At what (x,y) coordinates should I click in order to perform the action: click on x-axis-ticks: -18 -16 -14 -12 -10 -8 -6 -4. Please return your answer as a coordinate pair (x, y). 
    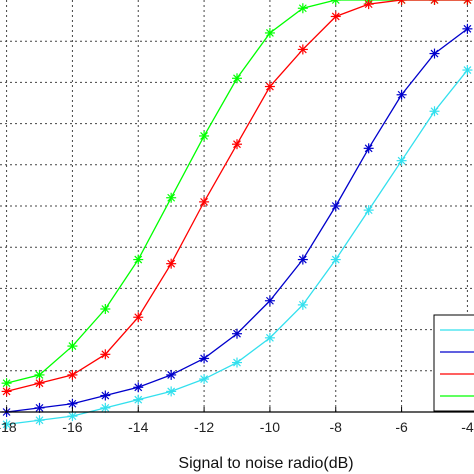
    Looking at the image, I should click on (237, 421).